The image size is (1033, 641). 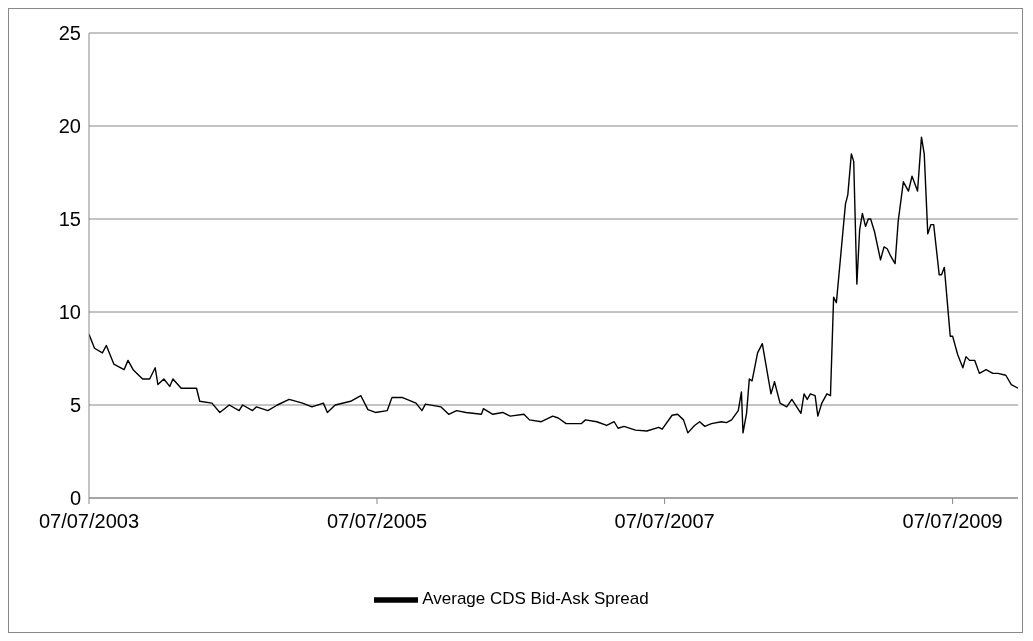 I want to click on x-tick-label: 07/07/2003, so click(x=89, y=521).